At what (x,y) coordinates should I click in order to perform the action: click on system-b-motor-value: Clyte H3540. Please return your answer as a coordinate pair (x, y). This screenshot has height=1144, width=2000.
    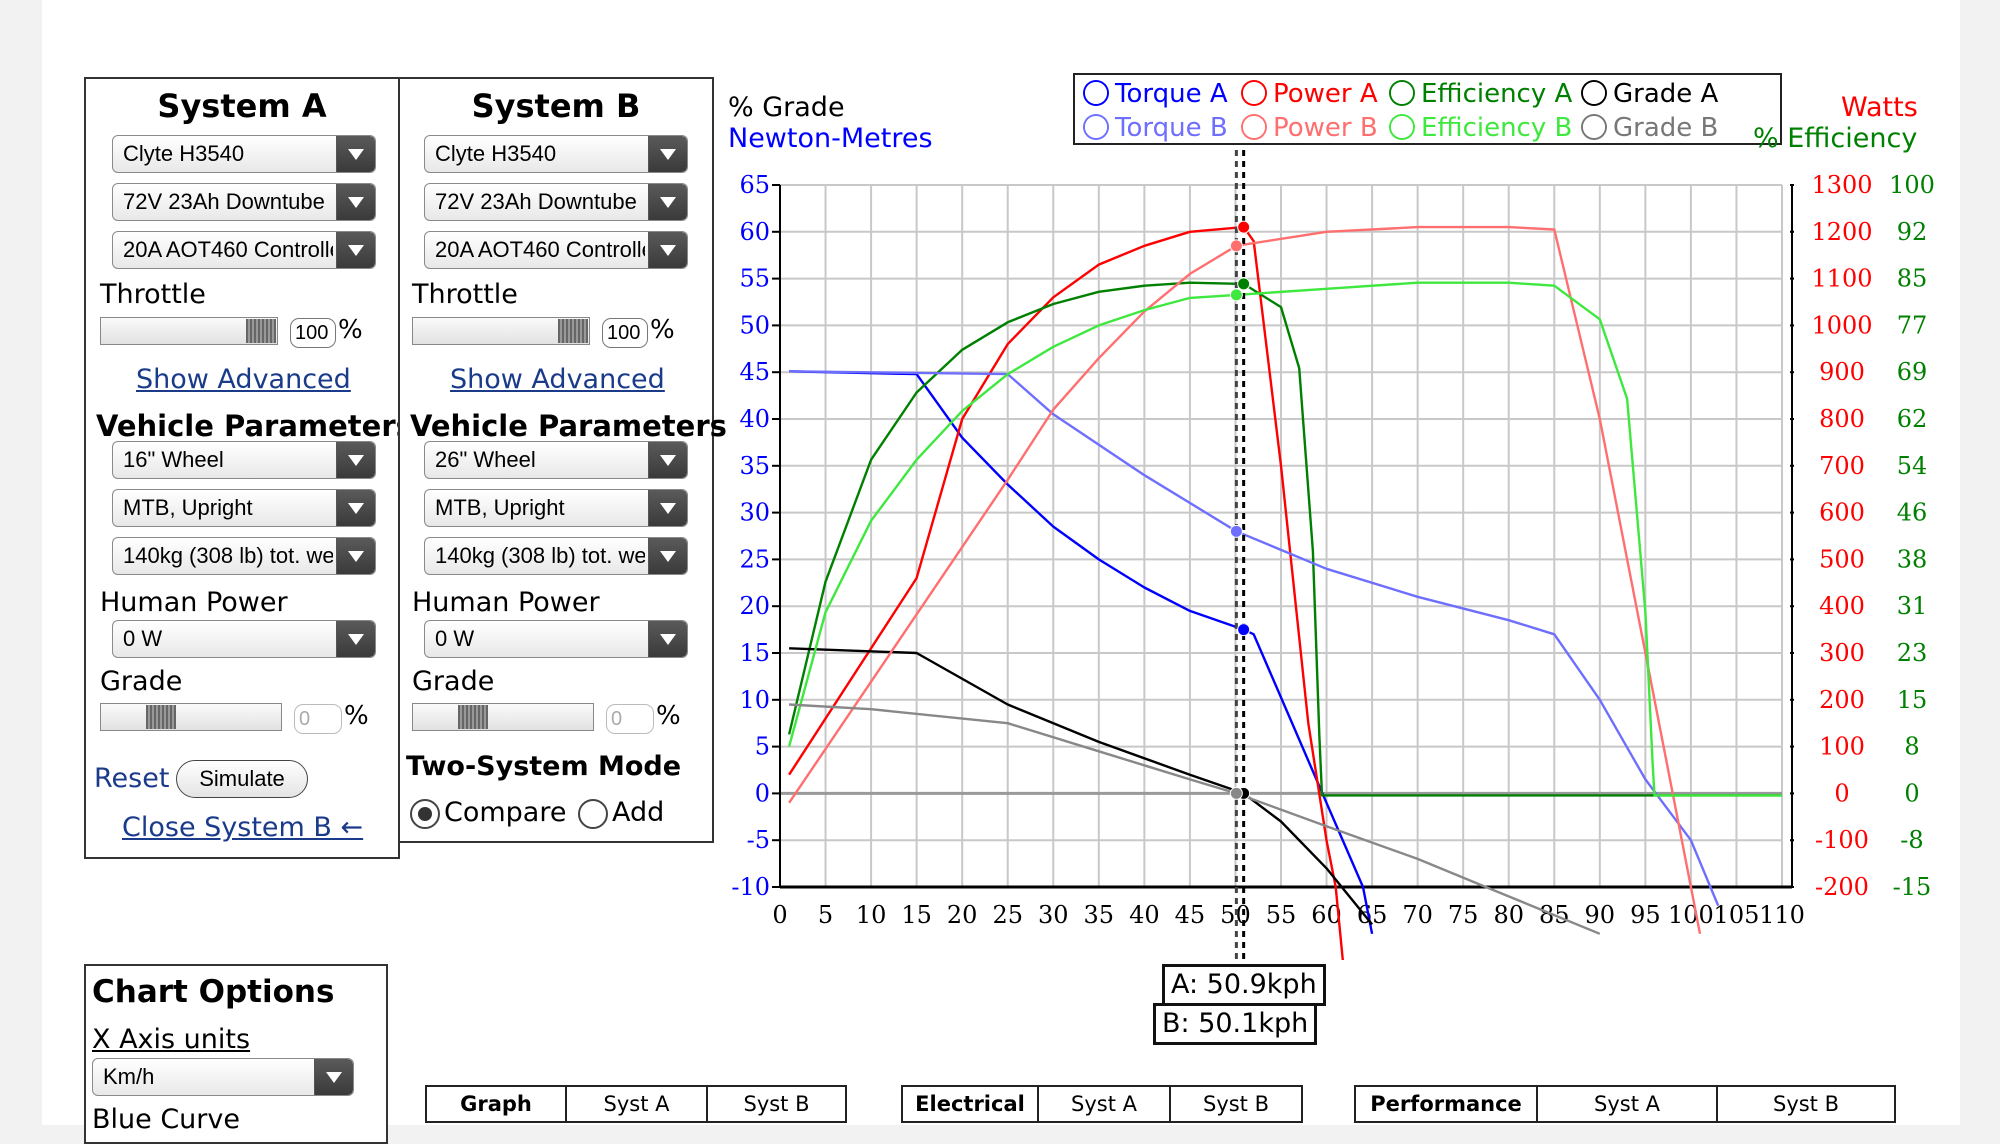
    Looking at the image, I should click on (496, 153).